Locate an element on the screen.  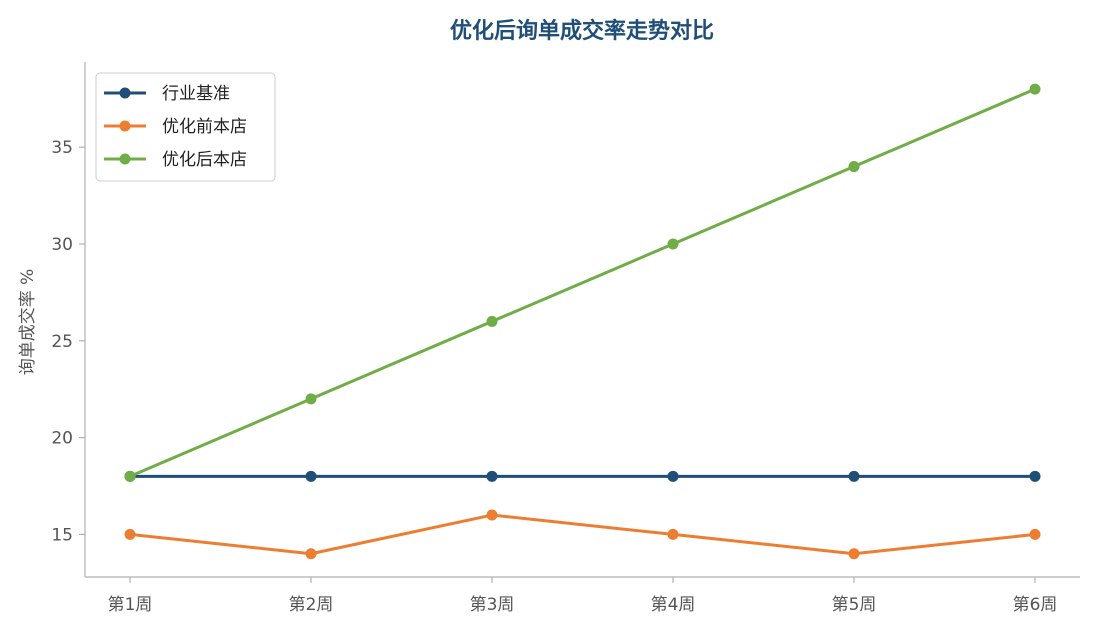
x-tick-label: 第1周 is located at coordinates (130, 605).